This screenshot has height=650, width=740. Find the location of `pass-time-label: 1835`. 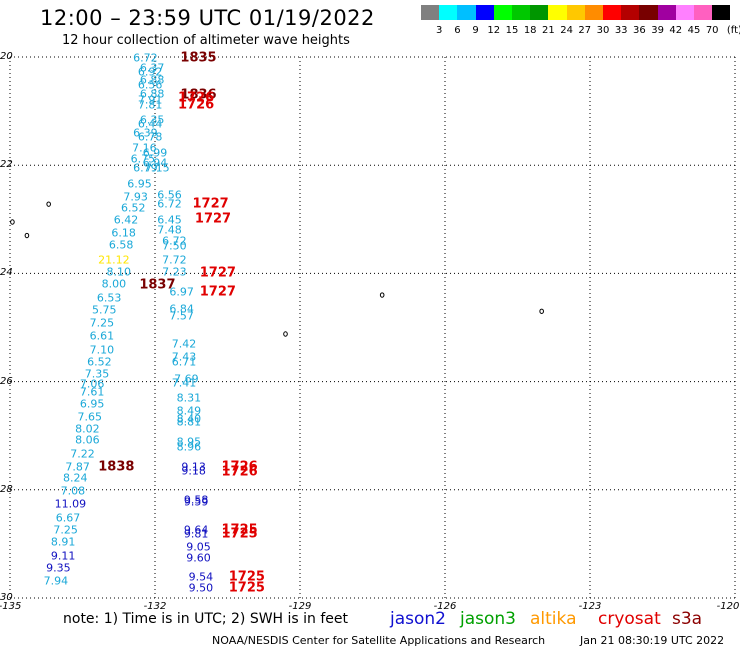

pass-time-label: 1835 is located at coordinates (198, 58).